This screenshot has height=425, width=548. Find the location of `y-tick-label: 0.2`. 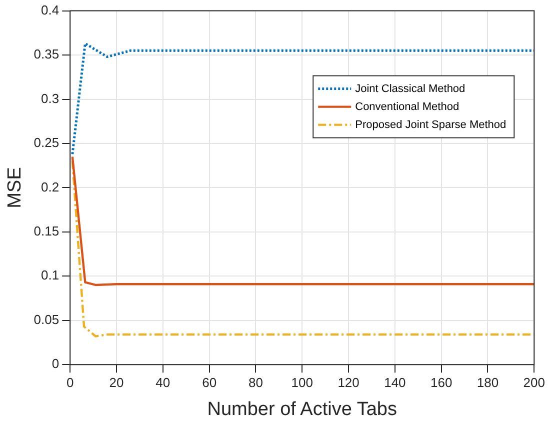

y-tick-label: 0.2 is located at coordinates (50, 186).